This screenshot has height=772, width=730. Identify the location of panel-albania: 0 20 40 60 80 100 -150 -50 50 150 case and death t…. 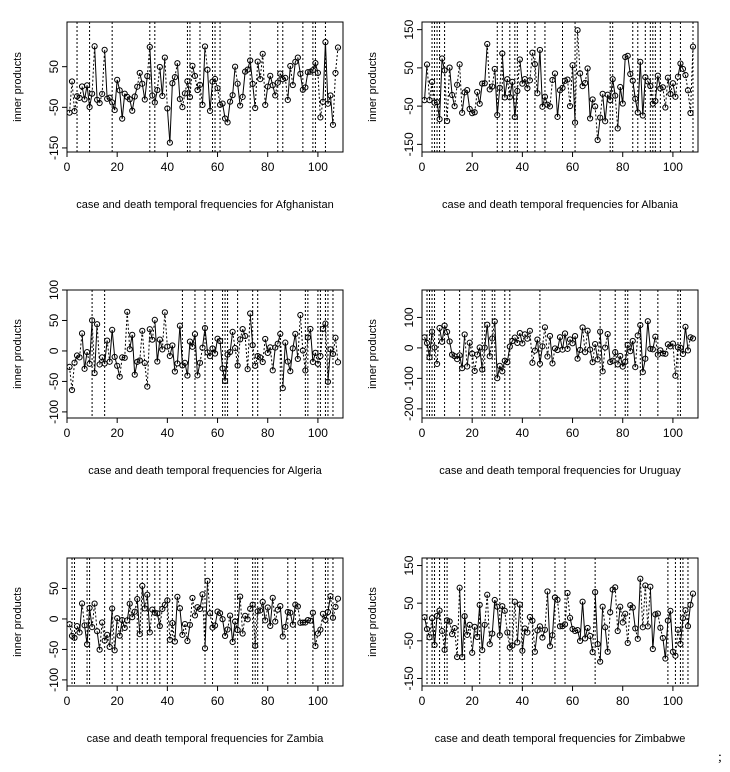
(533, 115).